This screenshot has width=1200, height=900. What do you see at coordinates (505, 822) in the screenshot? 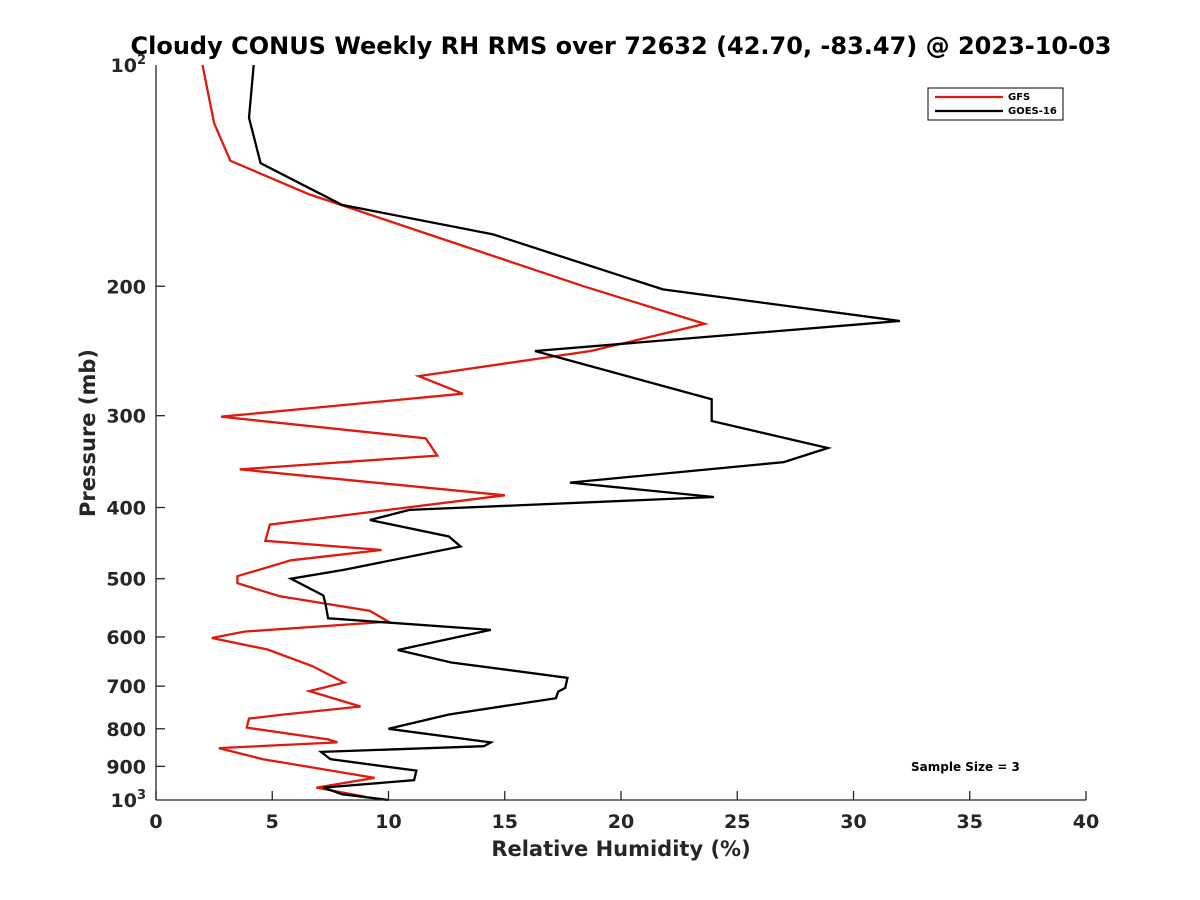
I see `x-tick-label: 15` at bounding box center [505, 822].